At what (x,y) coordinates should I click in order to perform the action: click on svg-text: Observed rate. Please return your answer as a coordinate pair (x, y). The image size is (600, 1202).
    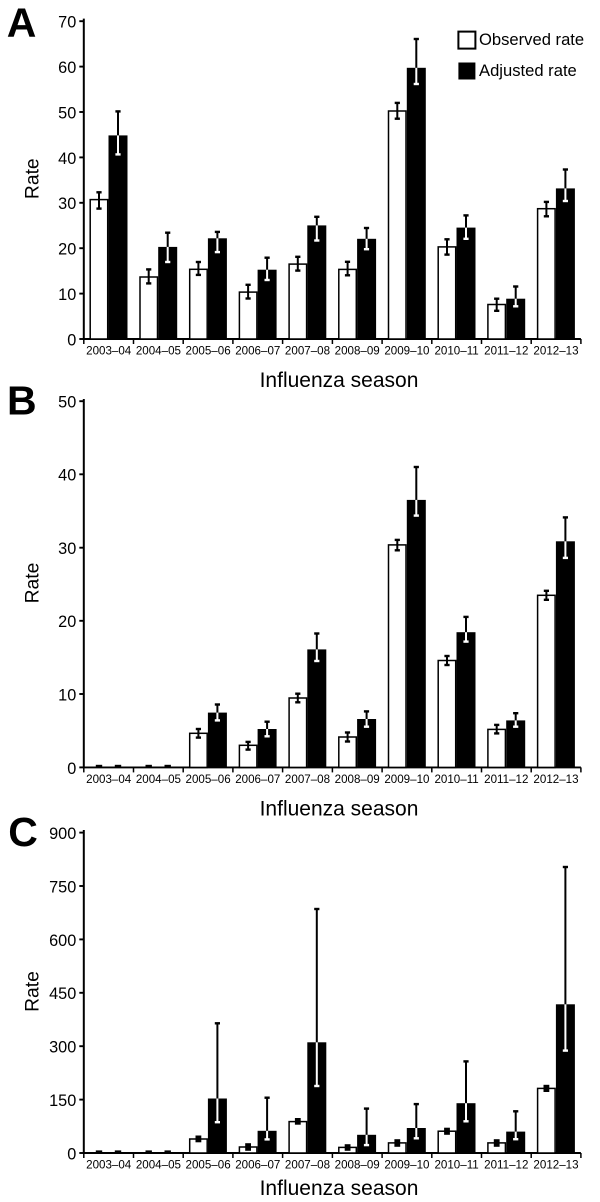
    Looking at the image, I should click on (531, 39).